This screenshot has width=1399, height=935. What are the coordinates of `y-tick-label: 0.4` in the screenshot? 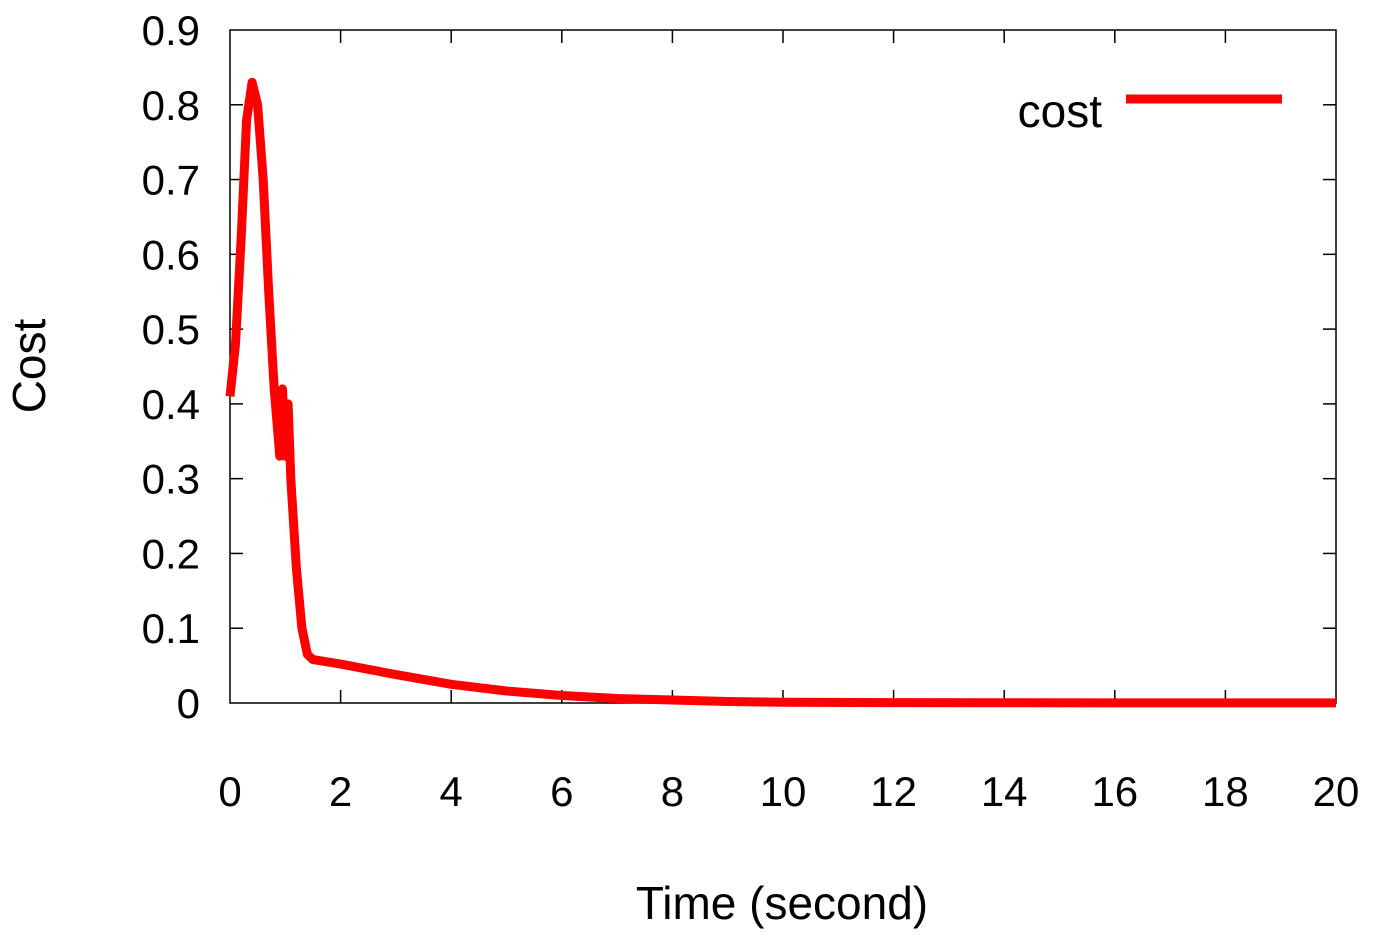 It's located at (171, 404).